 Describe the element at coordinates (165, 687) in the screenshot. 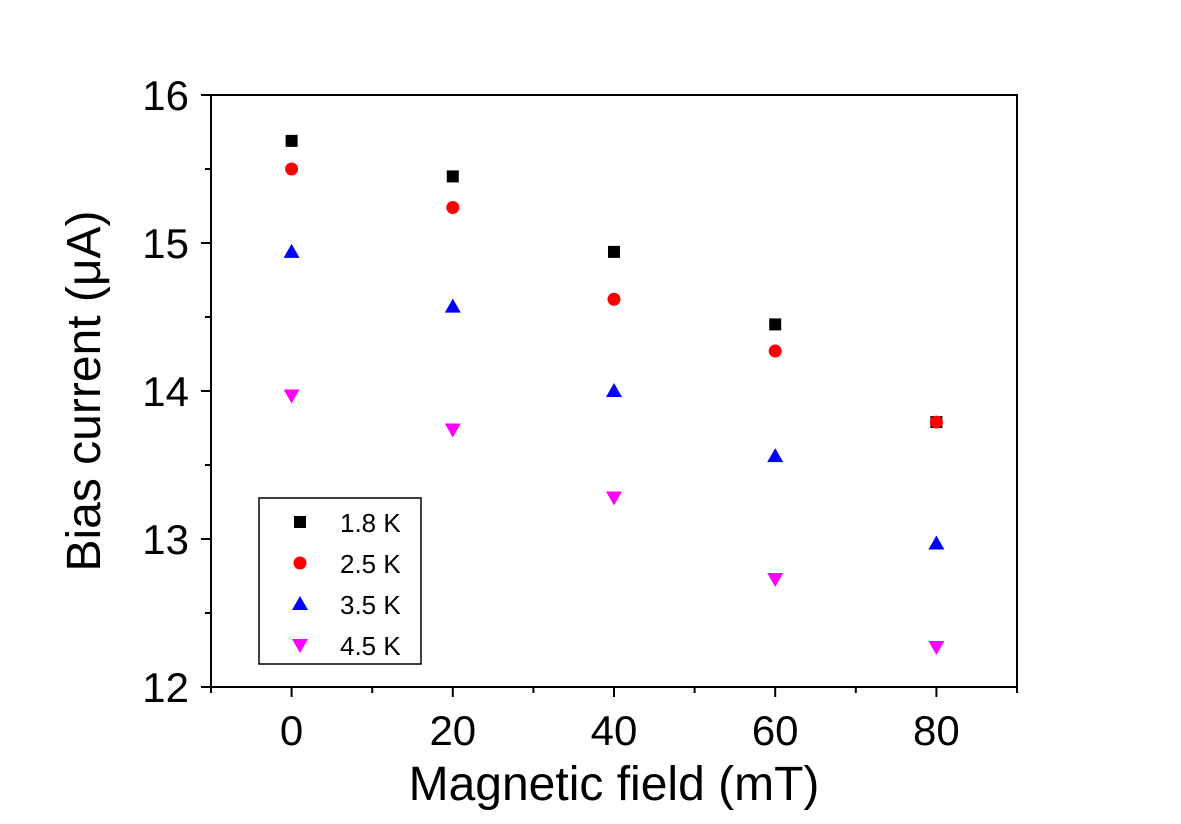

I see `y-tick-label: 12` at that location.